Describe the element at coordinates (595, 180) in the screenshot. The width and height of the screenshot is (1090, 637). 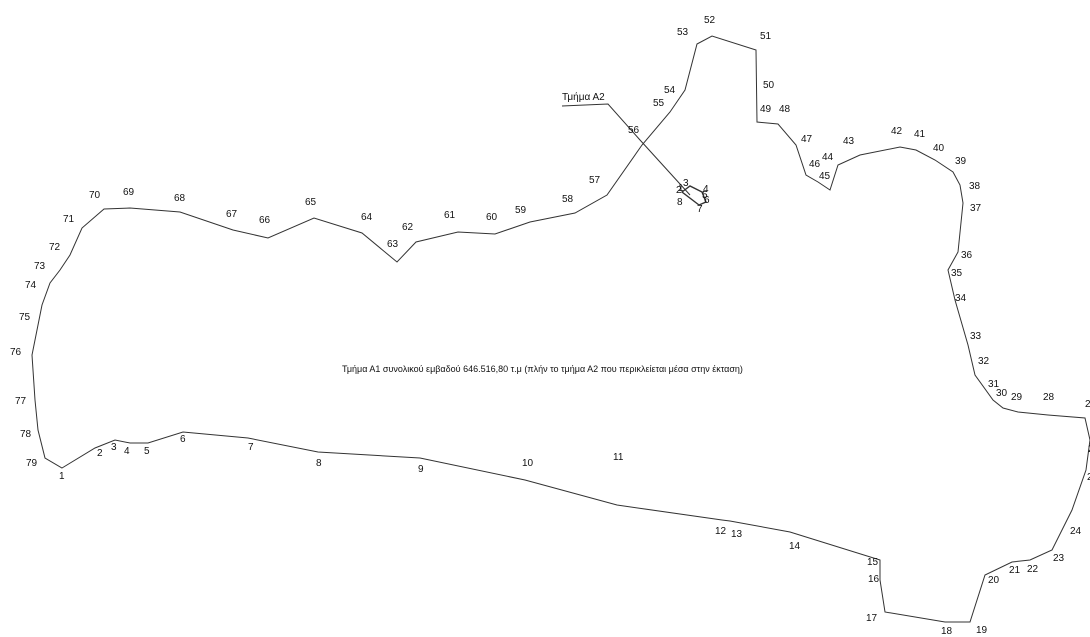
I see `vertex-label: 57` at that location.